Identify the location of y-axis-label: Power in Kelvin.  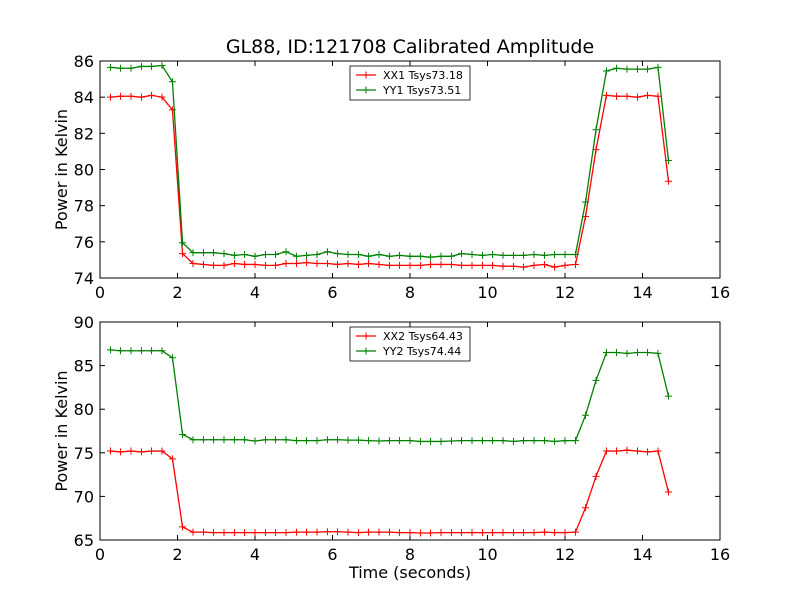
(61, 430).